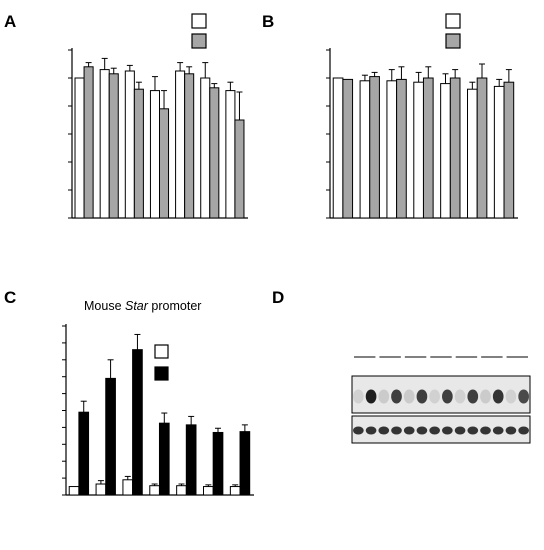  Describe the element at coordinates (10, 297) in the screenshot. I see `panel-letter-c: C` at that location.